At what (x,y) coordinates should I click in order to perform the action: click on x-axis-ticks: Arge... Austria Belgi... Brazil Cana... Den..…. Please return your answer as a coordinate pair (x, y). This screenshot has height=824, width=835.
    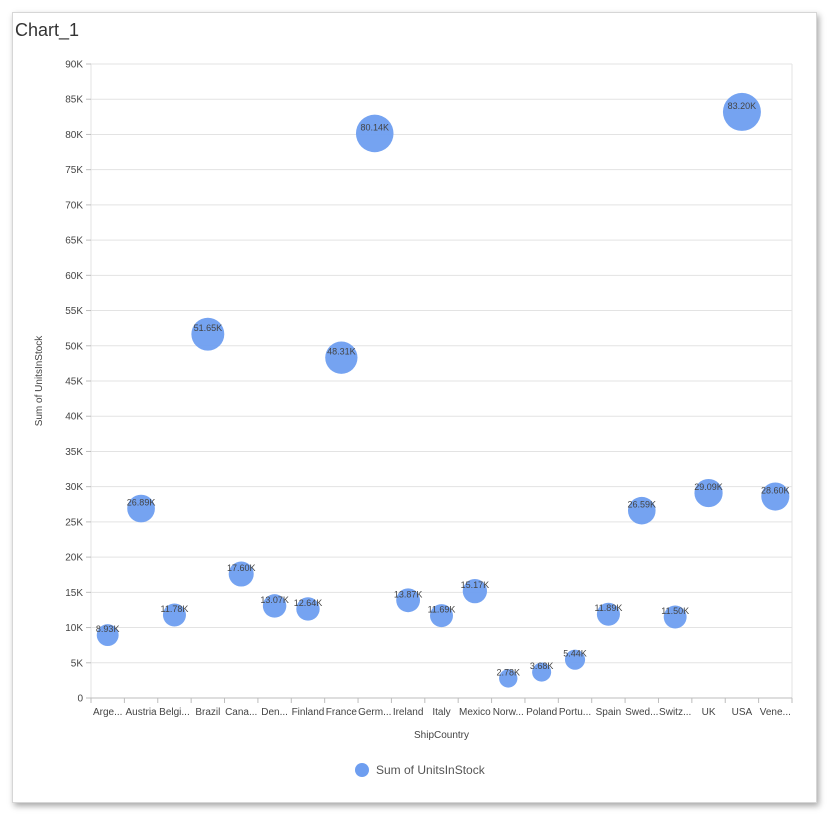
    Looking at the image, I should click on (441, 708).